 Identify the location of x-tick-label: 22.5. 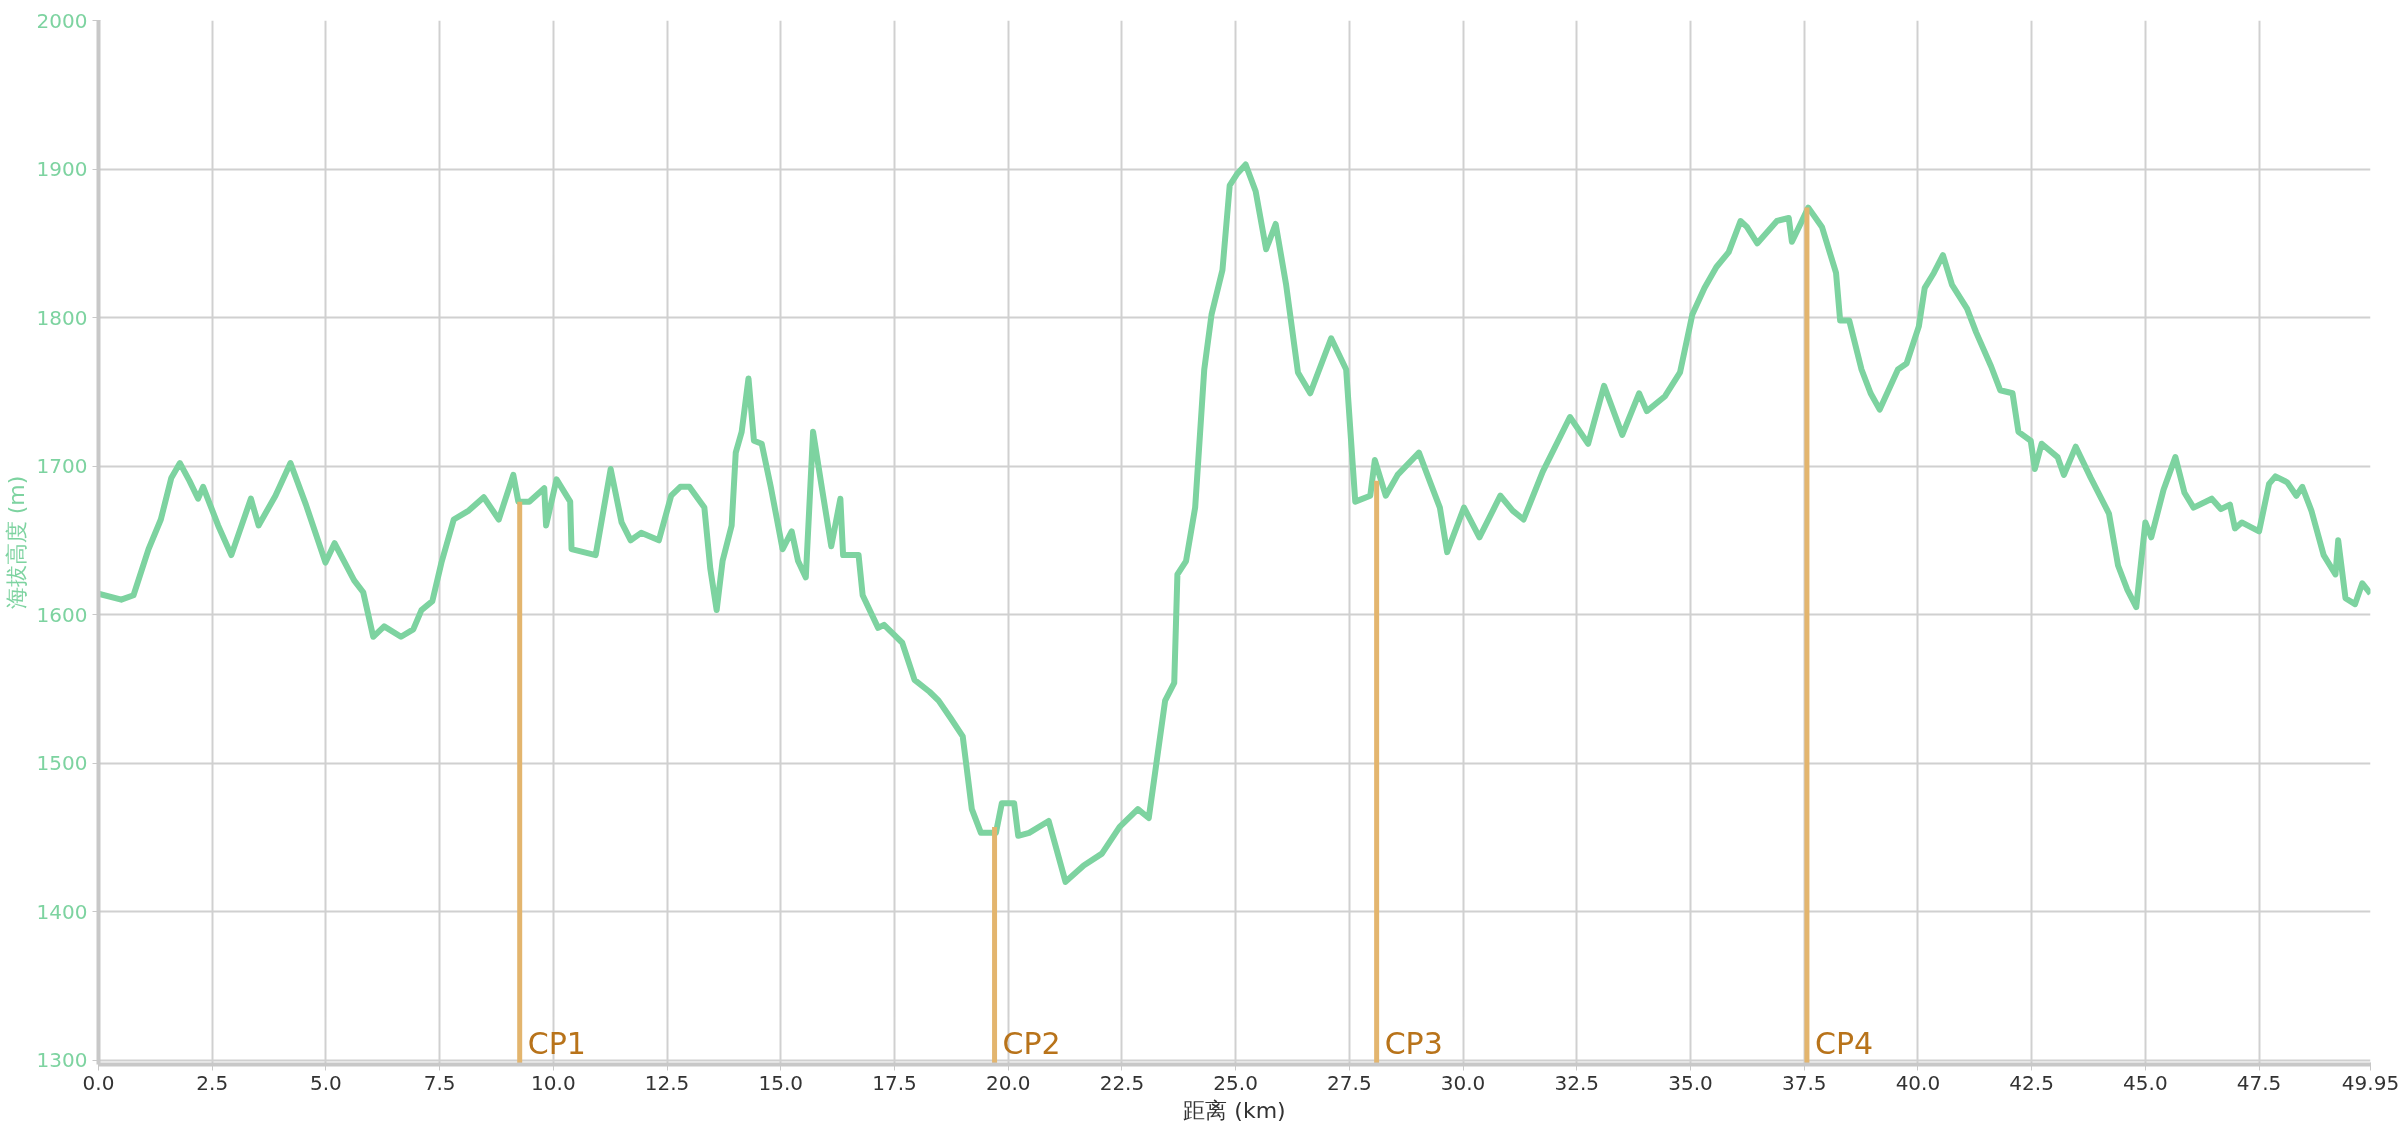
(1122, 1082).